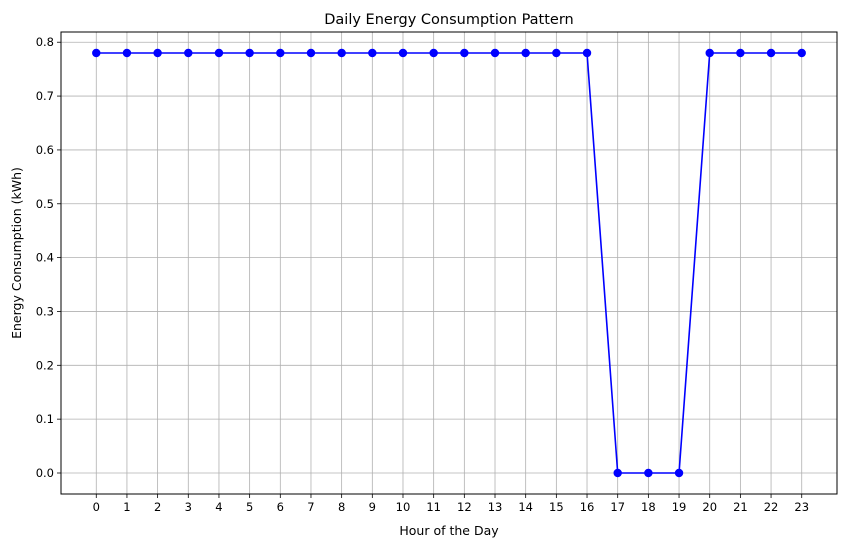 This screenshot has height=547, width=846. I want to click on x-tick-label: 18, so click(648, 507).